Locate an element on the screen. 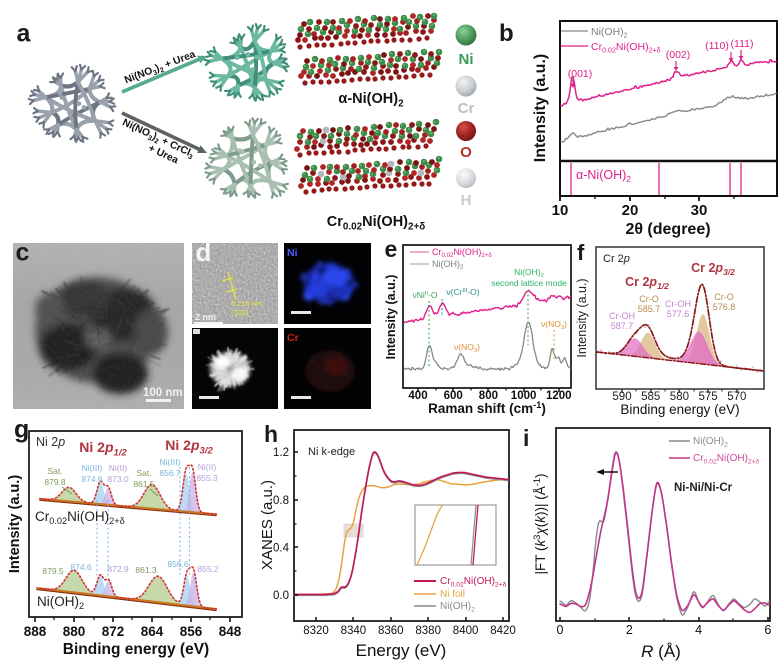 The width and height of the screenshot is (779, 667). svg-text: 6 is located at coordinates (767, 630).